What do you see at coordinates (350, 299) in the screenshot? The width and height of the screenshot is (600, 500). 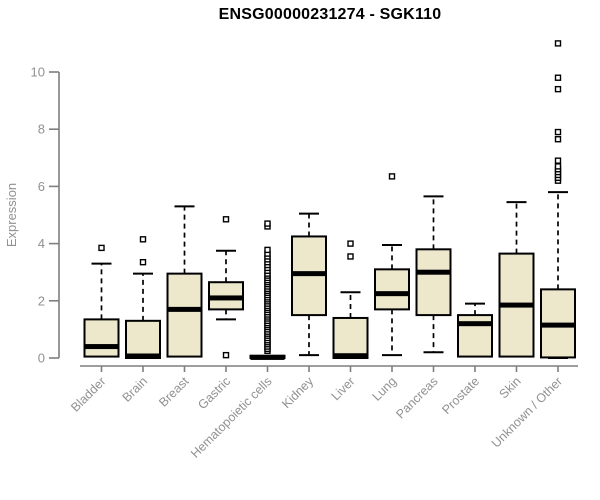 I see `box-liver` at bounding box center [350, 299].